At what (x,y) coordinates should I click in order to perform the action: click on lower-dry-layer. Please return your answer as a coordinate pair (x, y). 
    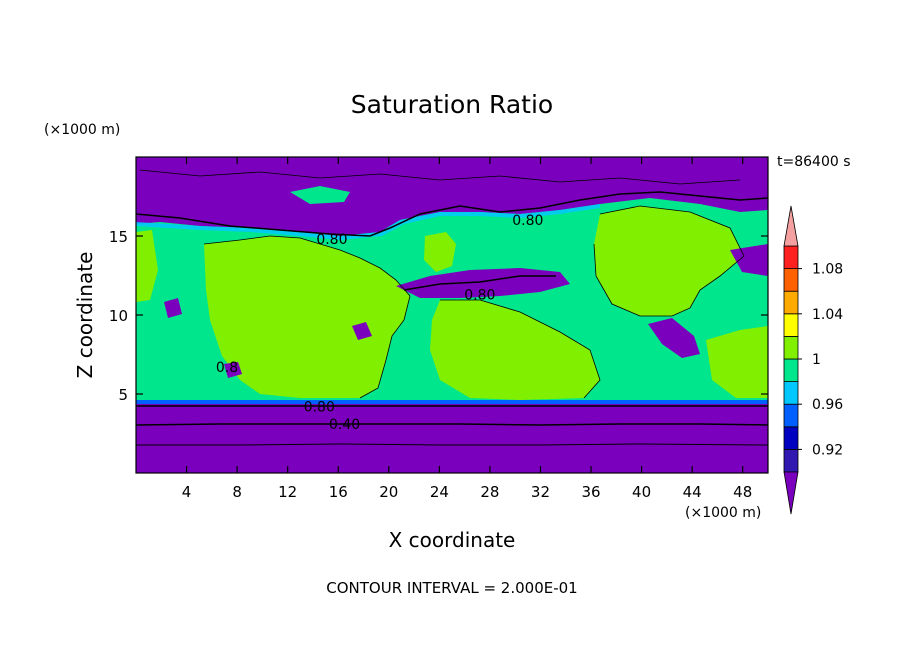
    Looking at the image, I should click on (452, 438).